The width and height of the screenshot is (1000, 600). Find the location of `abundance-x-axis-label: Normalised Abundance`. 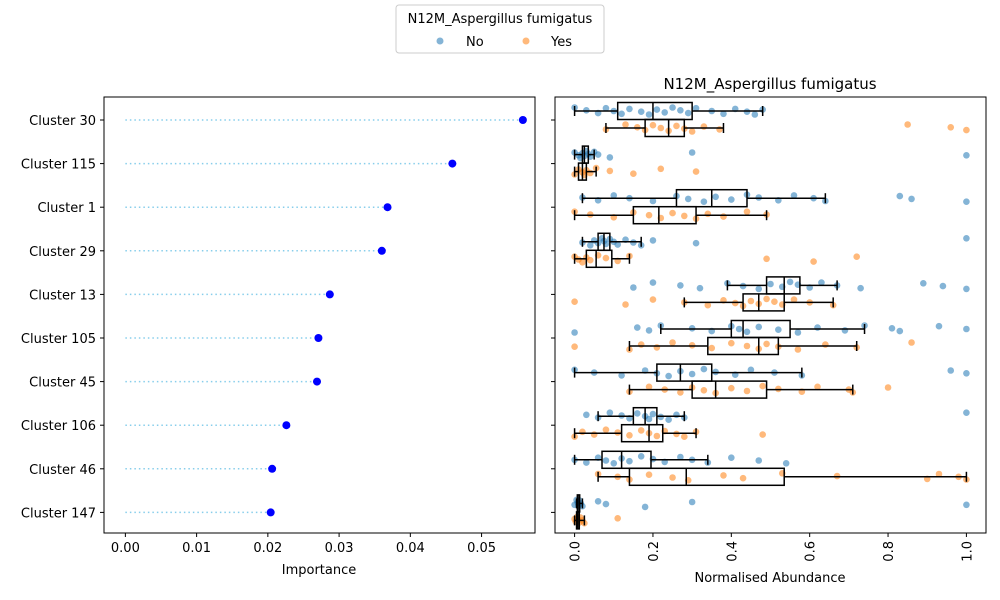

abundance-x-axis-label: Normalised Abundance is located at coordinates (769, 578).